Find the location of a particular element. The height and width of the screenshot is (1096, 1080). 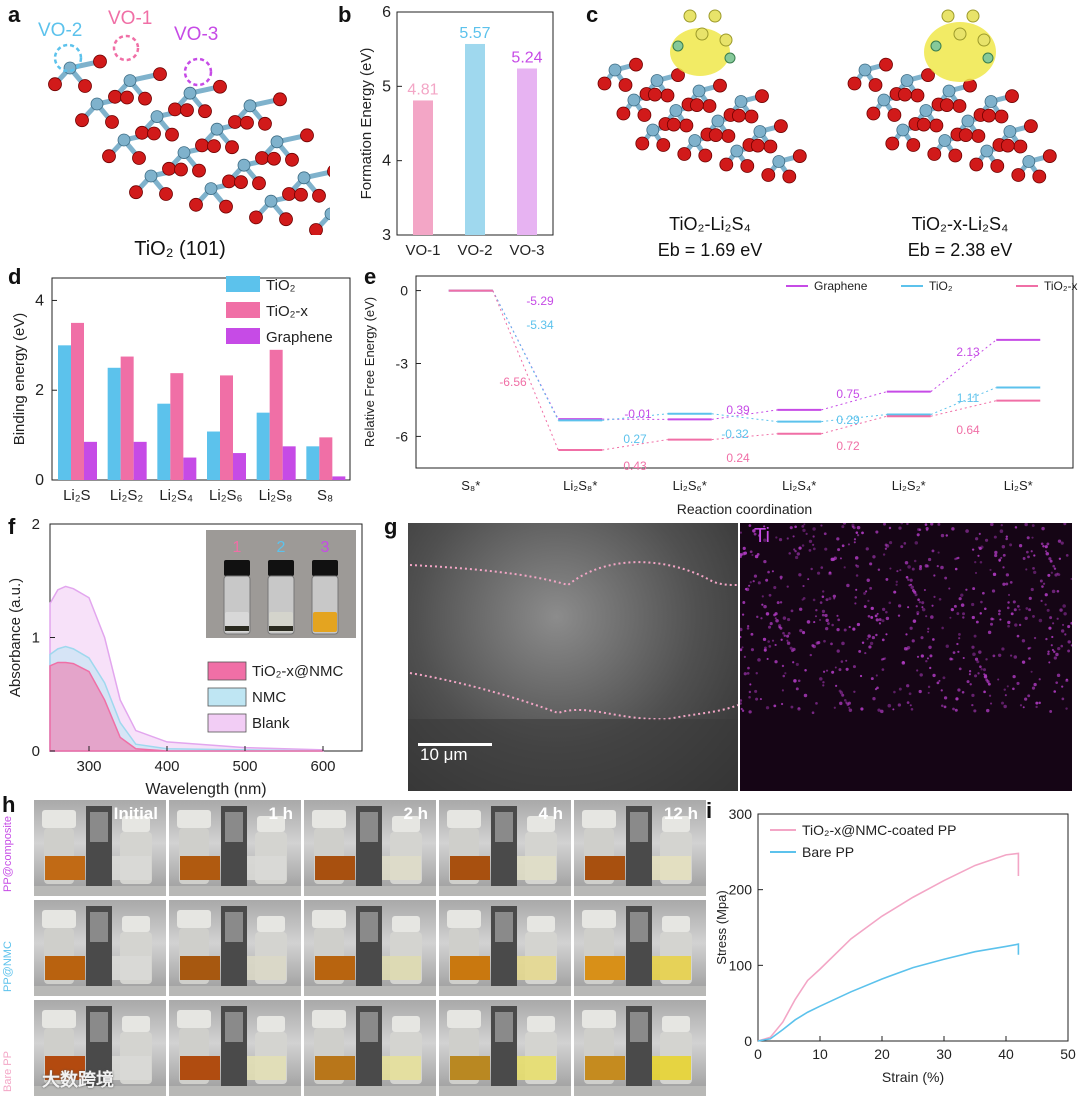

value-label: 5.57 is located at coordinates (474, 33).